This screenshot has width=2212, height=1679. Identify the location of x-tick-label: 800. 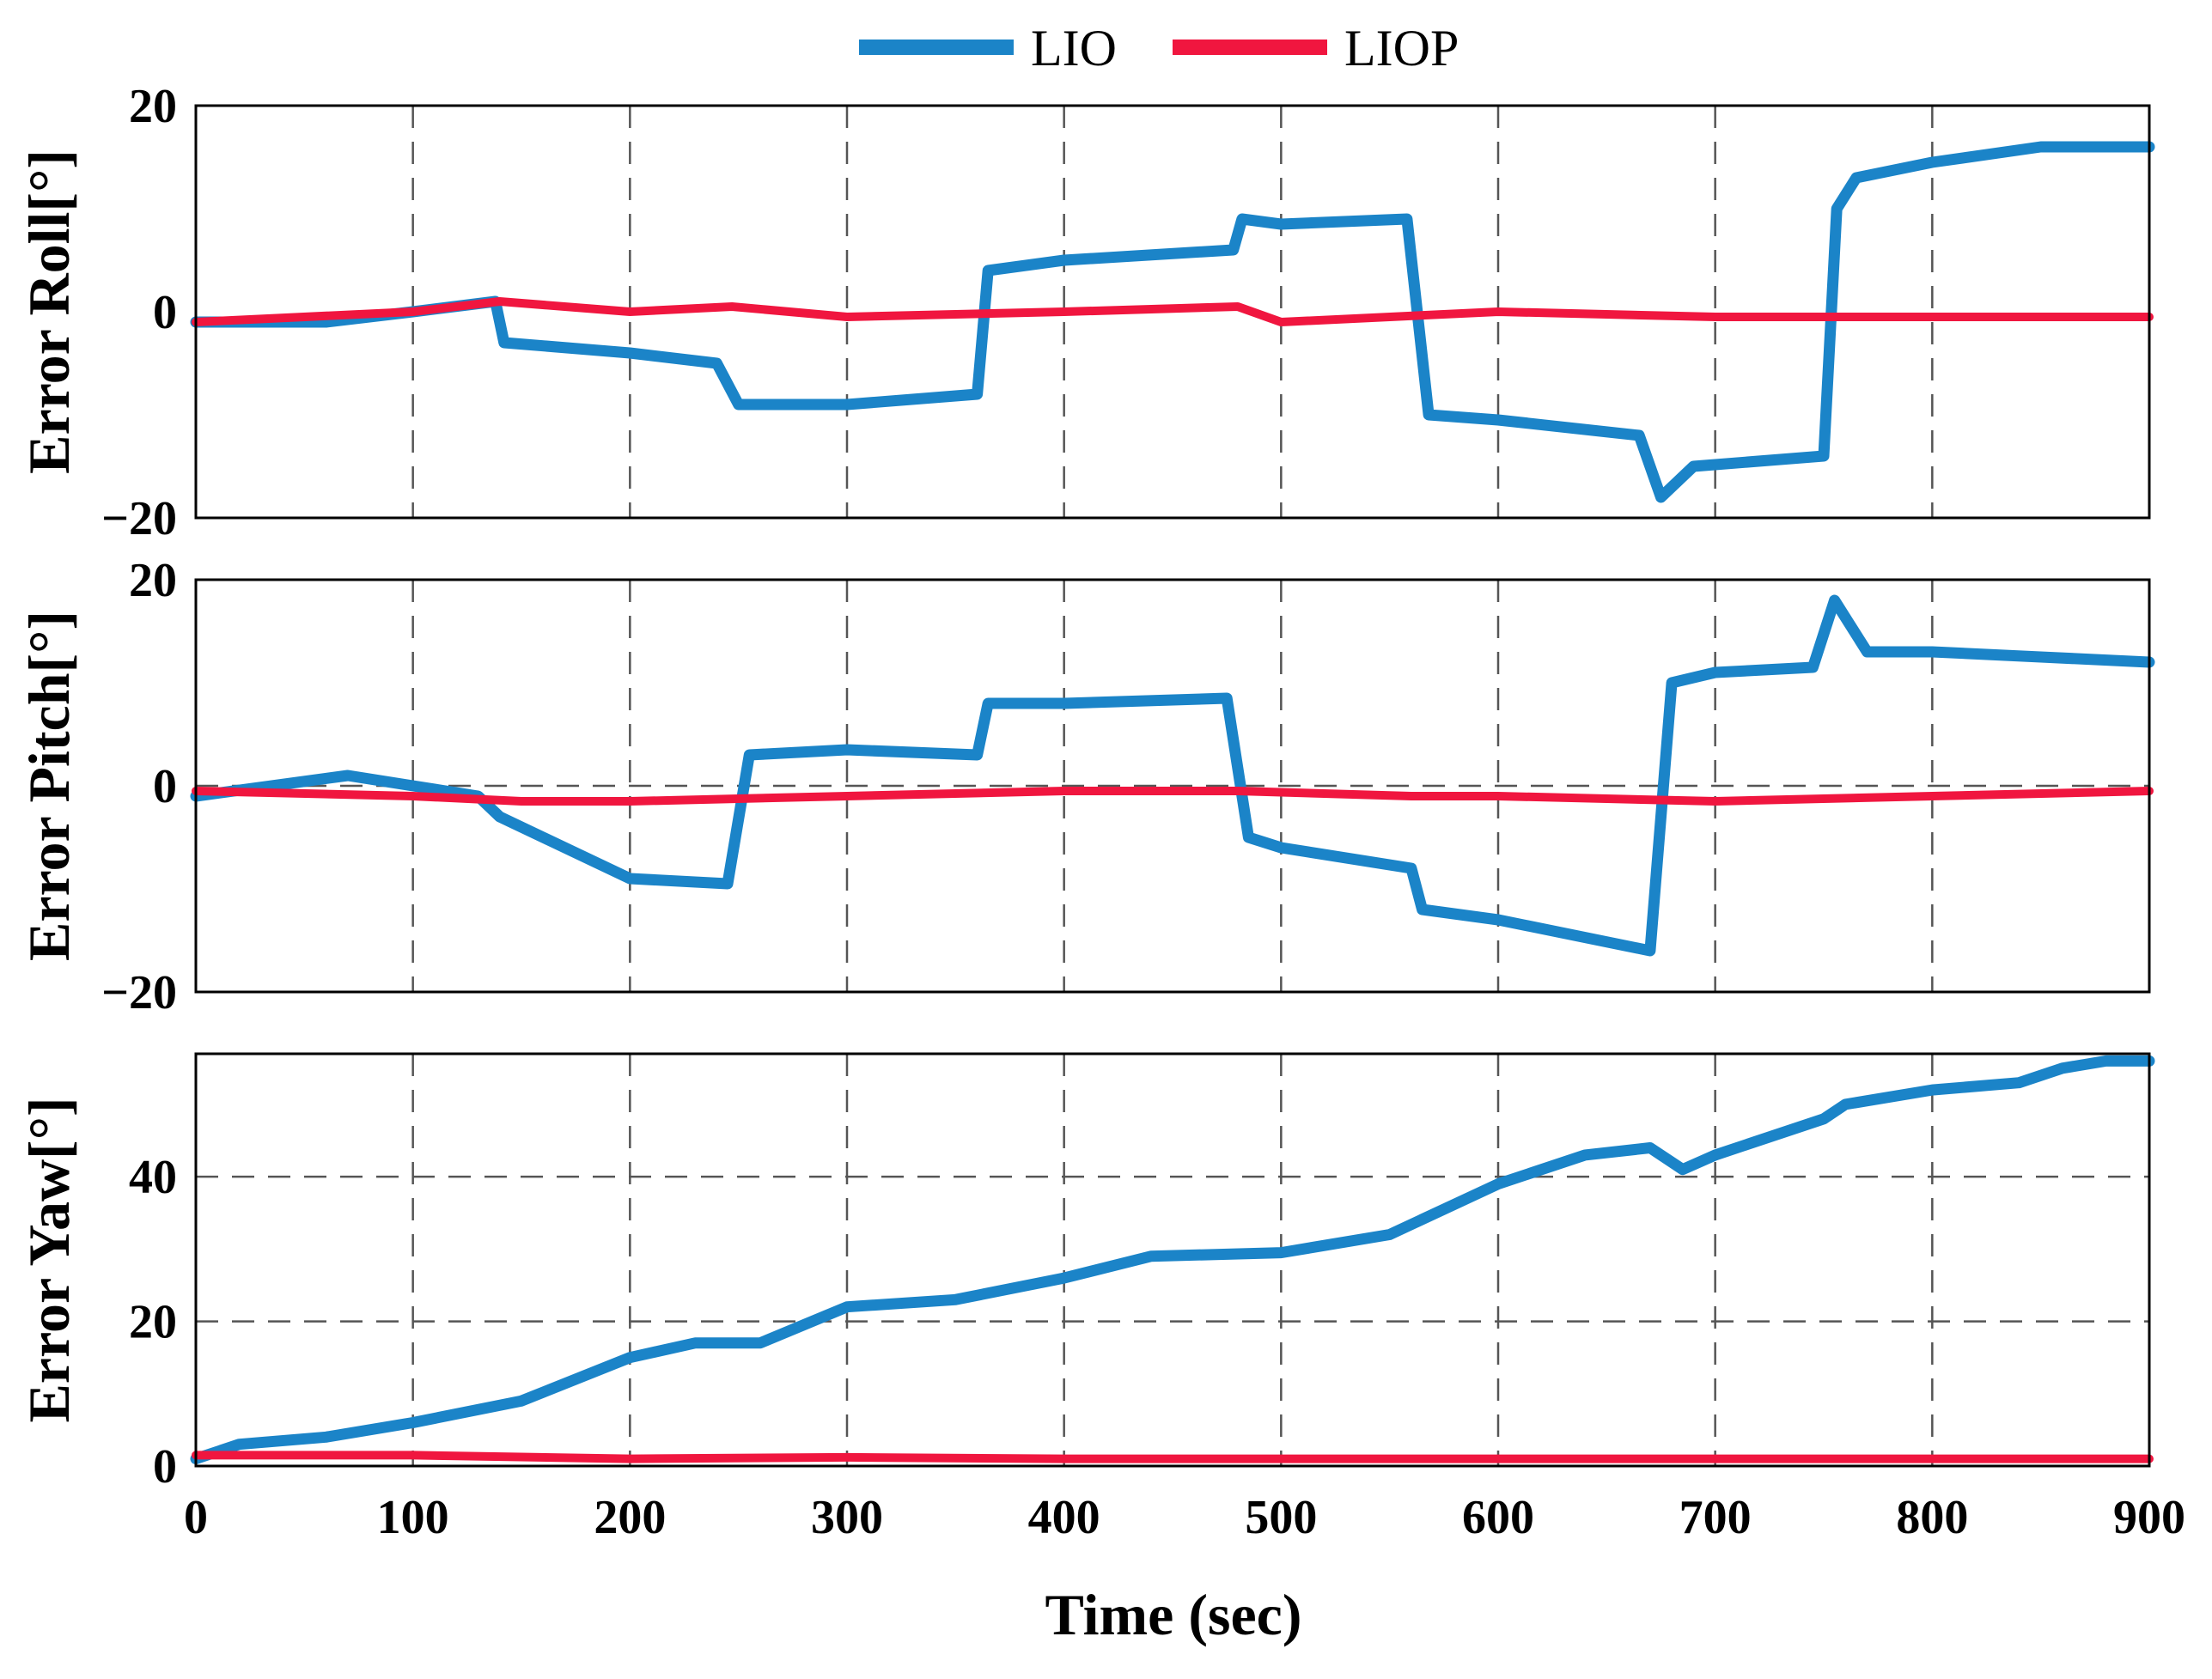
(1932, 1517).